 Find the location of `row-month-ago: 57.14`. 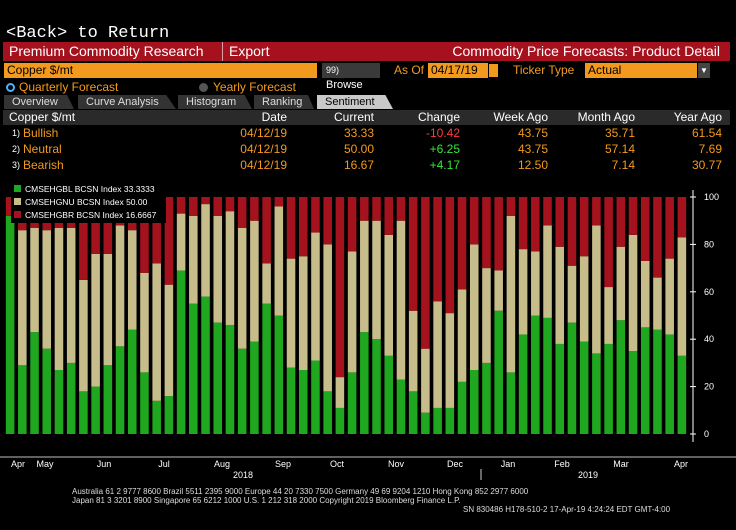

row-month-ago: 57.14 is located at coordinates (619, 149).